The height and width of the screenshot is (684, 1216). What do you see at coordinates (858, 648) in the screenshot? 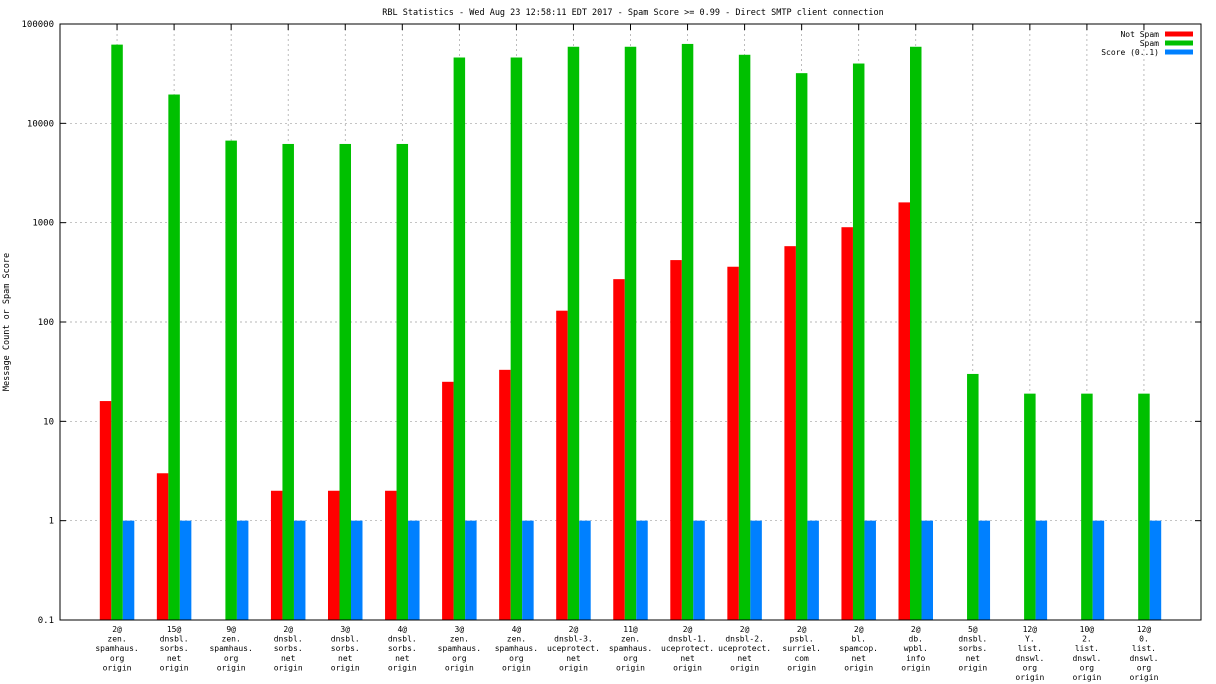
I see `x-category-label: 2@ bl. spamcop. net origin` at bounding box center [858, 648].